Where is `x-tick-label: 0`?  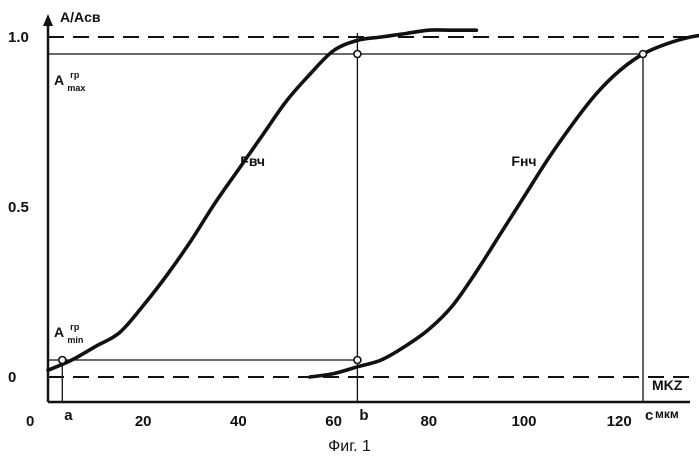 x-tick-label: 0 is located at coordinates (30, 421).